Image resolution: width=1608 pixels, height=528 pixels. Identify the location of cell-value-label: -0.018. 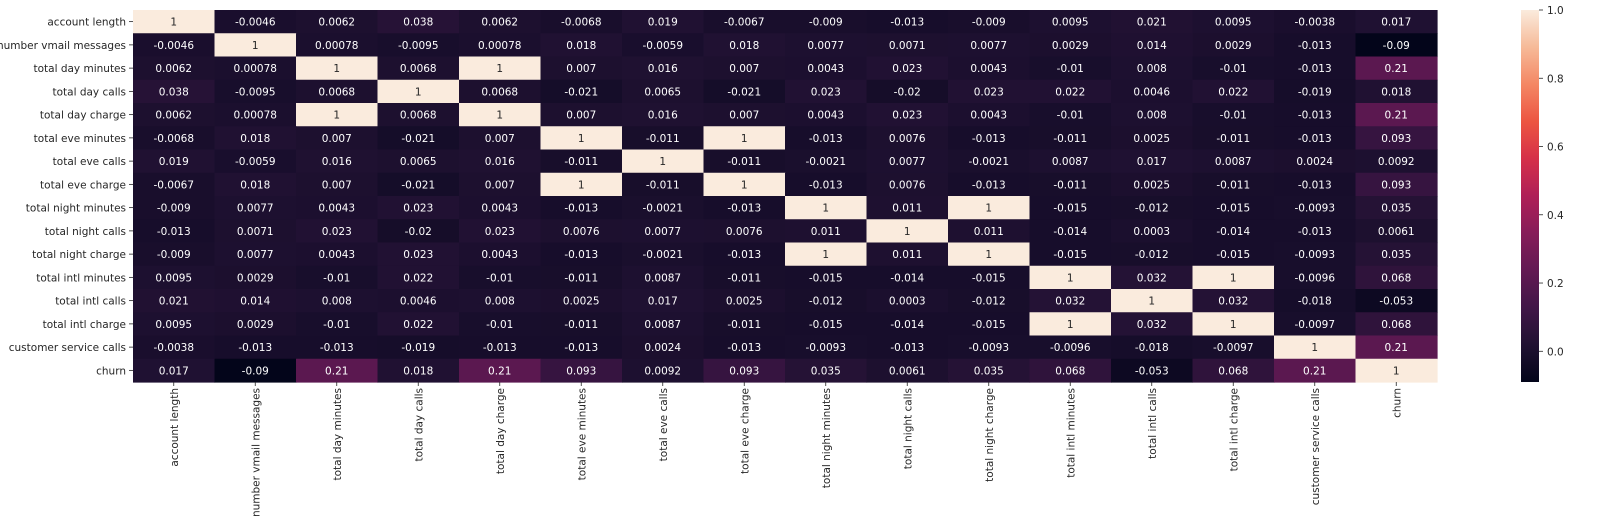
(1152, 348).